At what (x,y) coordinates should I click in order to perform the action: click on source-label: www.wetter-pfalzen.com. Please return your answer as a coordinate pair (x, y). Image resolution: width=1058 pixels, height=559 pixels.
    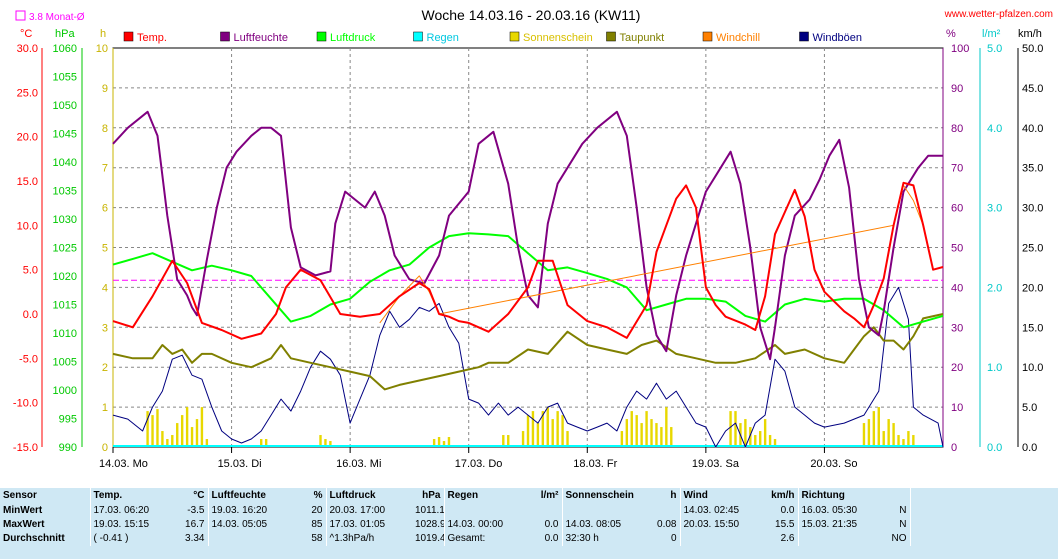
    Looking at the image, I should click on (998, 14).